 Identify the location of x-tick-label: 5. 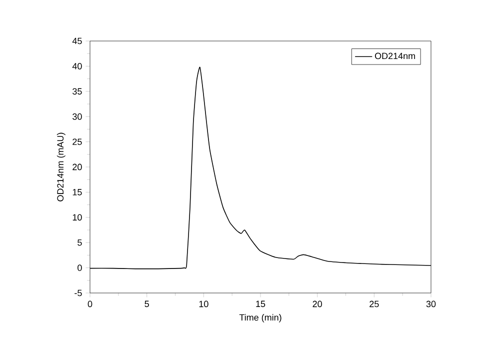
(146, 304).